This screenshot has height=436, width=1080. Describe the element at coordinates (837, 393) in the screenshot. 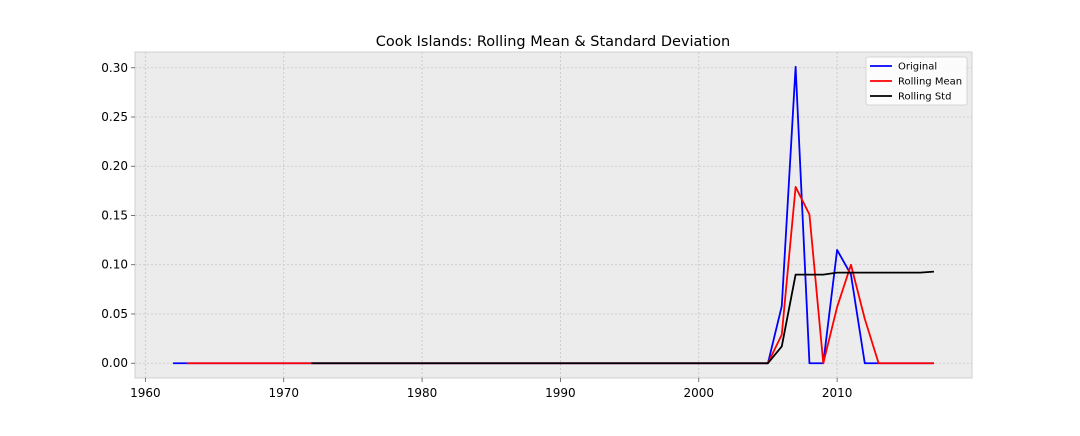

I see `x-tick-label: 2010` at that location.